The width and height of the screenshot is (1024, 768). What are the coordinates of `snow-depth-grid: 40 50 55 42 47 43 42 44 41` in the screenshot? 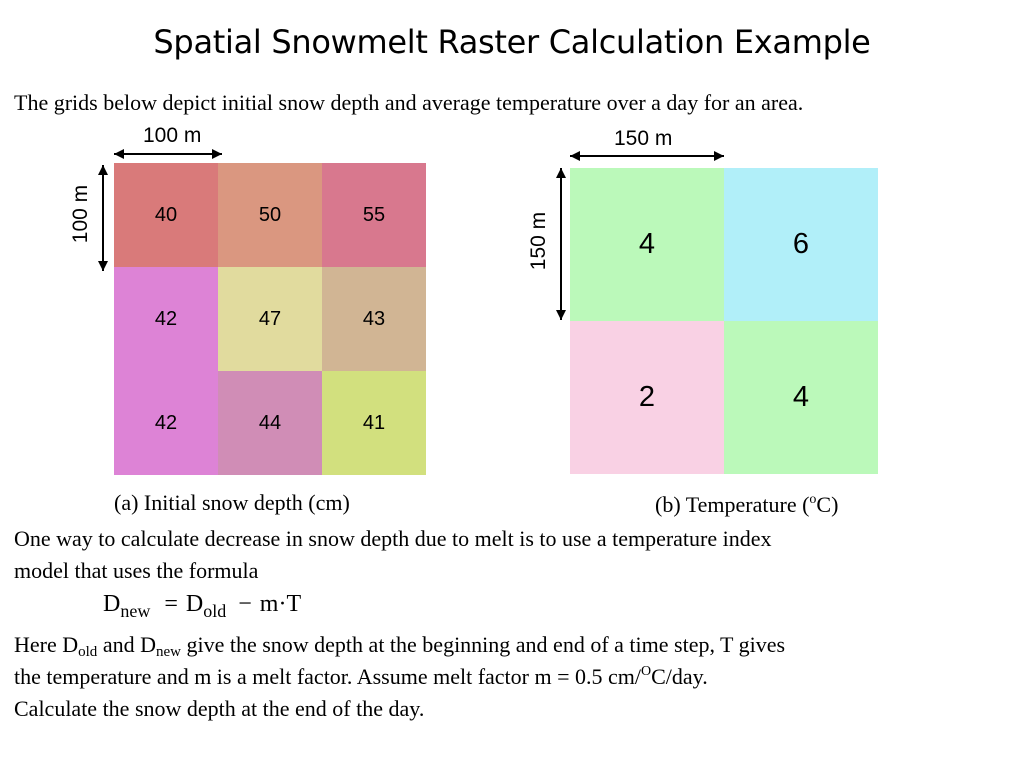 It's located at (270, 319).